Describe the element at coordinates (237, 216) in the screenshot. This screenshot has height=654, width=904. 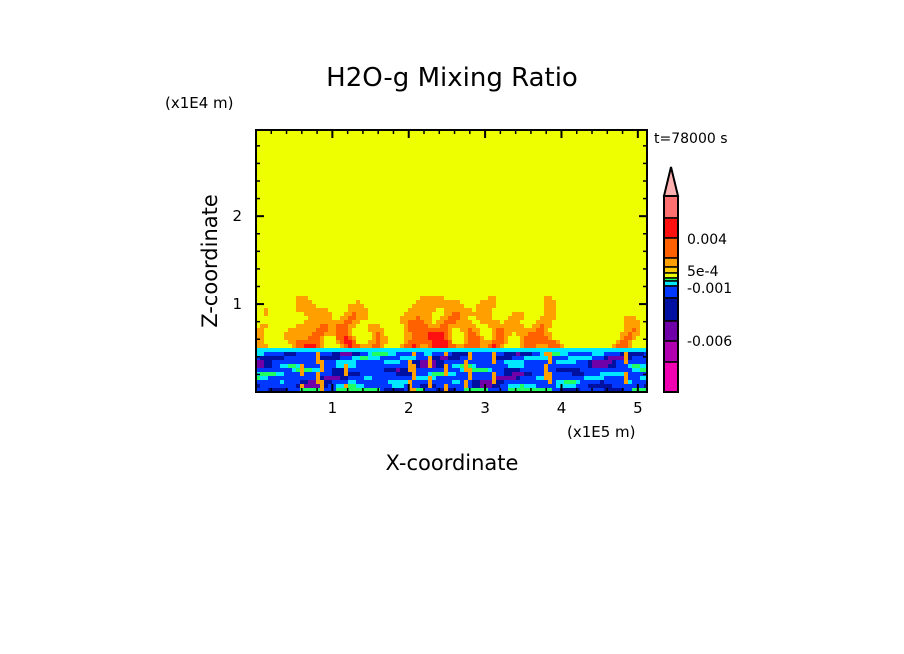
I see `y-tick-label: 2` at that location.